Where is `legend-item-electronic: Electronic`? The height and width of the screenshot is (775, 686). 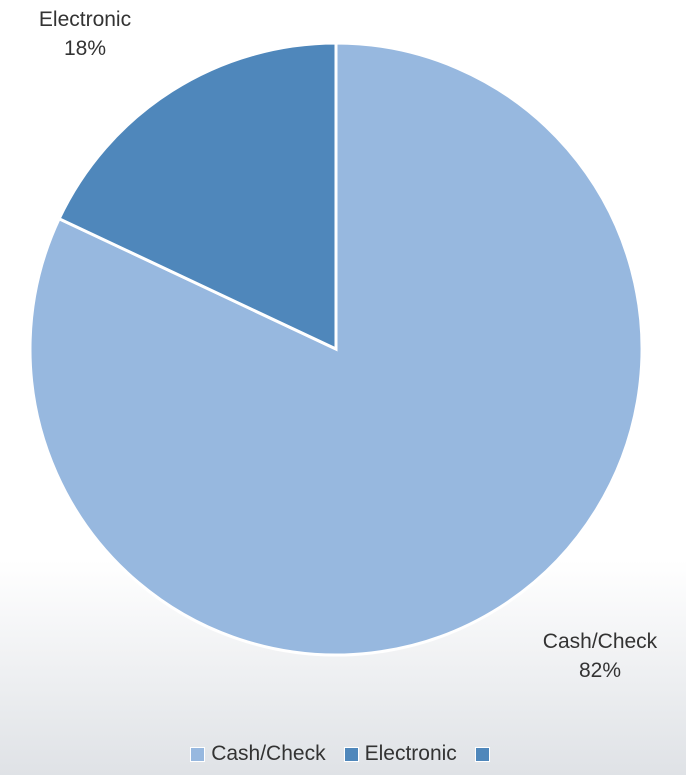
legend-item-electronic: Electronic is located at coordinates (400, 754).